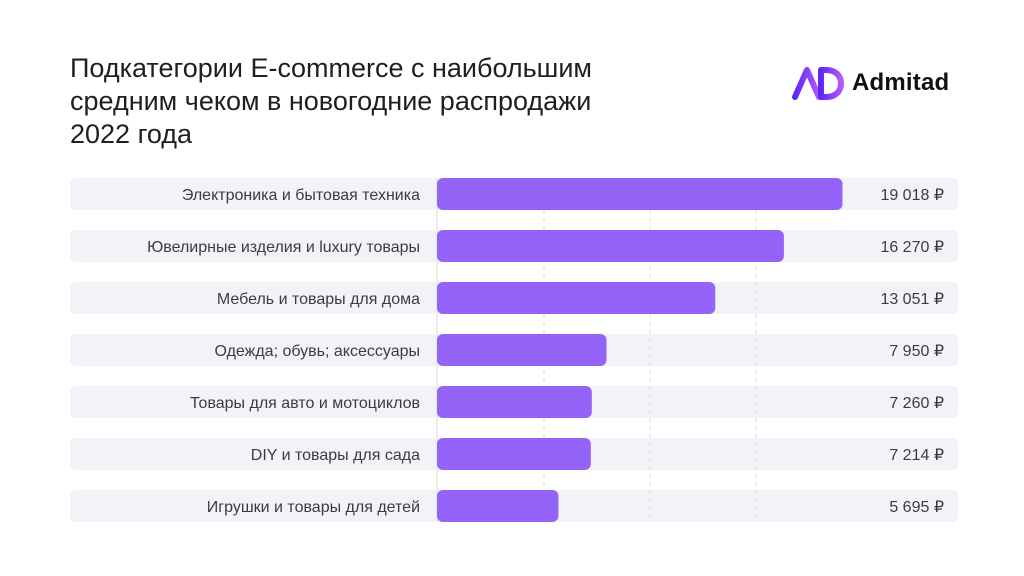  Describe the element at coordinates (916, 455) in the screenshot. I see `value-label: 7 214 ₽` at that location.